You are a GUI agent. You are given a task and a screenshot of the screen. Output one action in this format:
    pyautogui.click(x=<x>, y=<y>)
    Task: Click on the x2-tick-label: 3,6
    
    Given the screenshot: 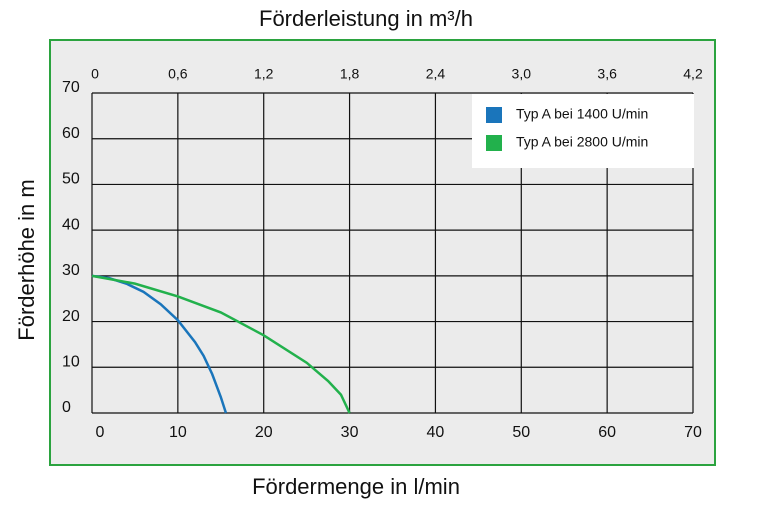 What is the action you would take?
    pyautogui.click(x=607, y=74)
    